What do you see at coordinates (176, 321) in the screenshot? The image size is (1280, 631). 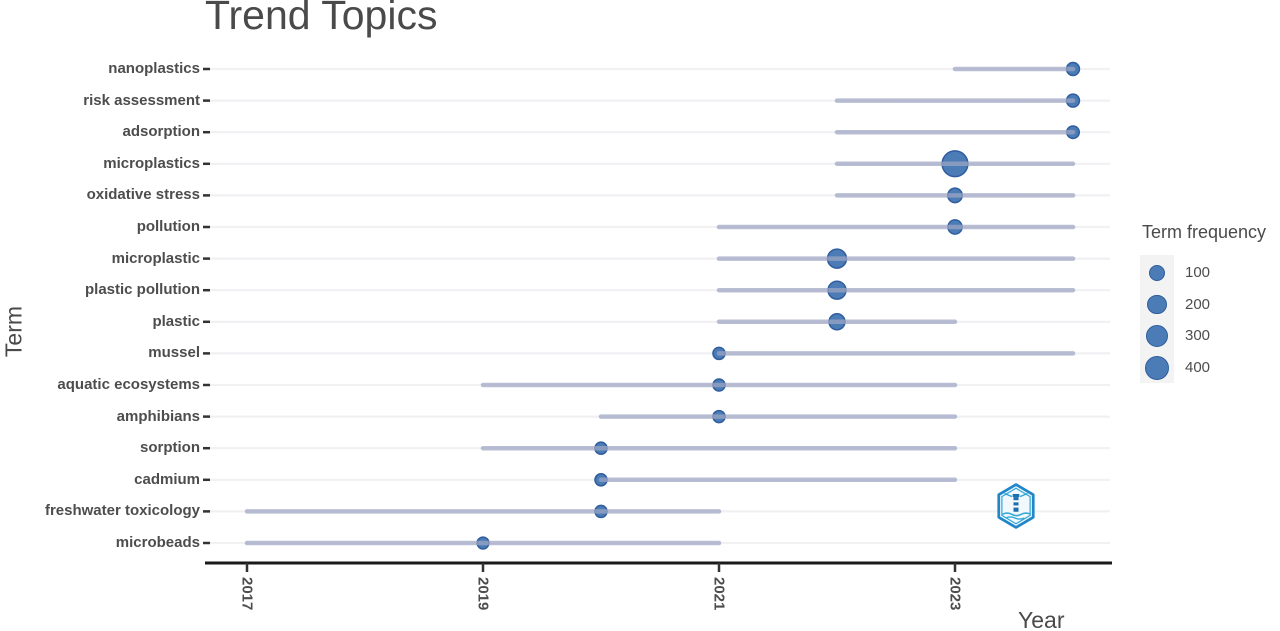 I see `y-axis-label: plastic` at bounding box center [176, 321].